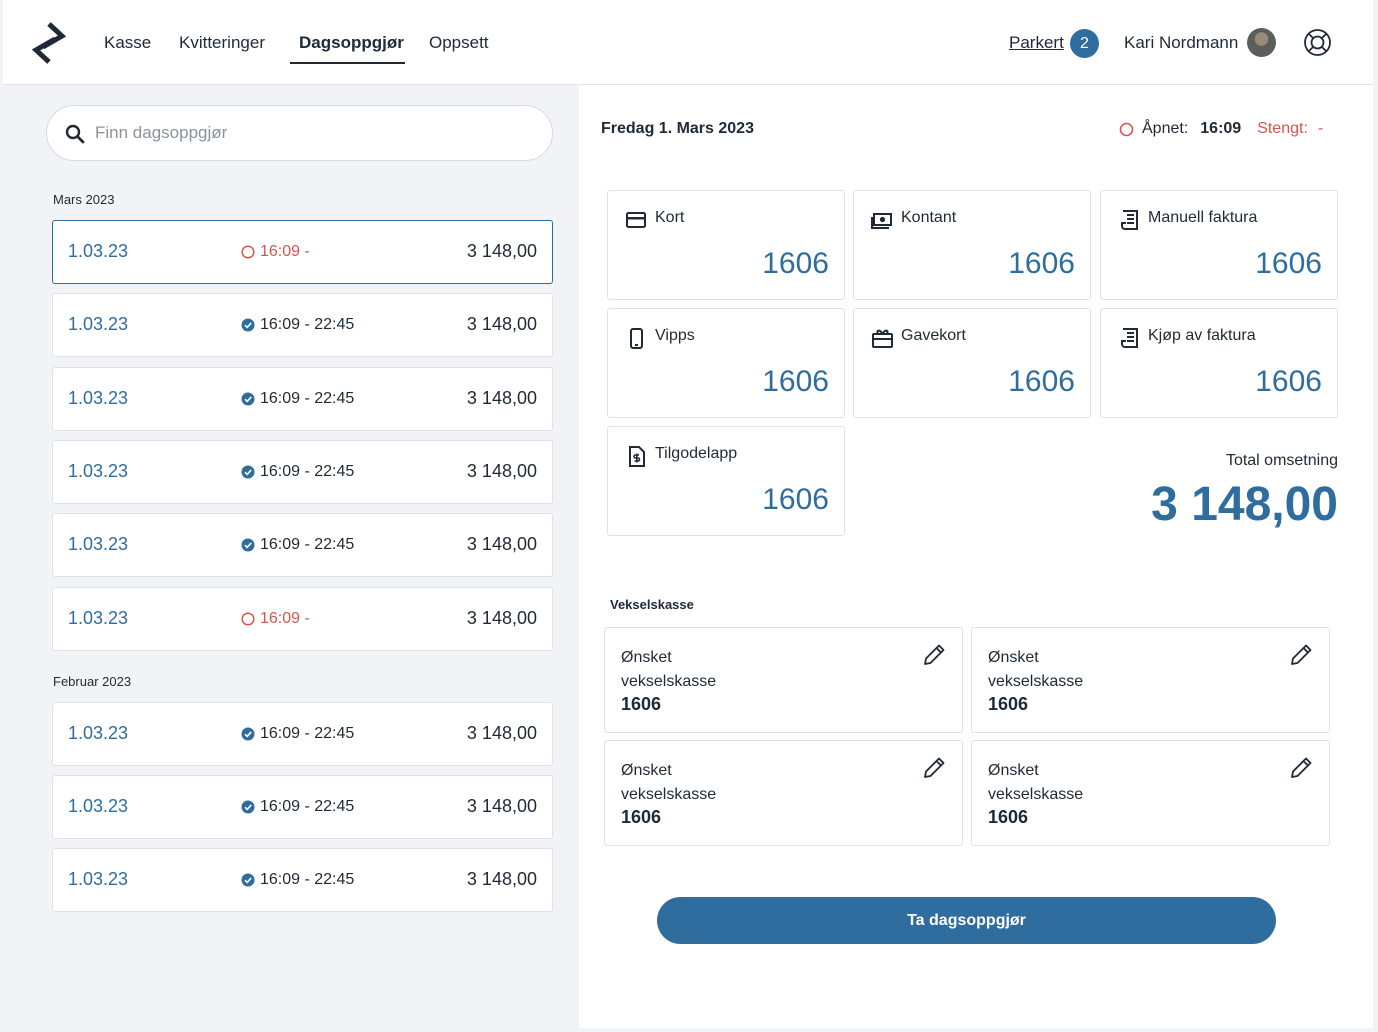 The height and width of the screenshot is (1032, 1378). Describe the element at coordinates (1317, 42) in the screenshot. I see `help-lifebuoy-icon` at that location.